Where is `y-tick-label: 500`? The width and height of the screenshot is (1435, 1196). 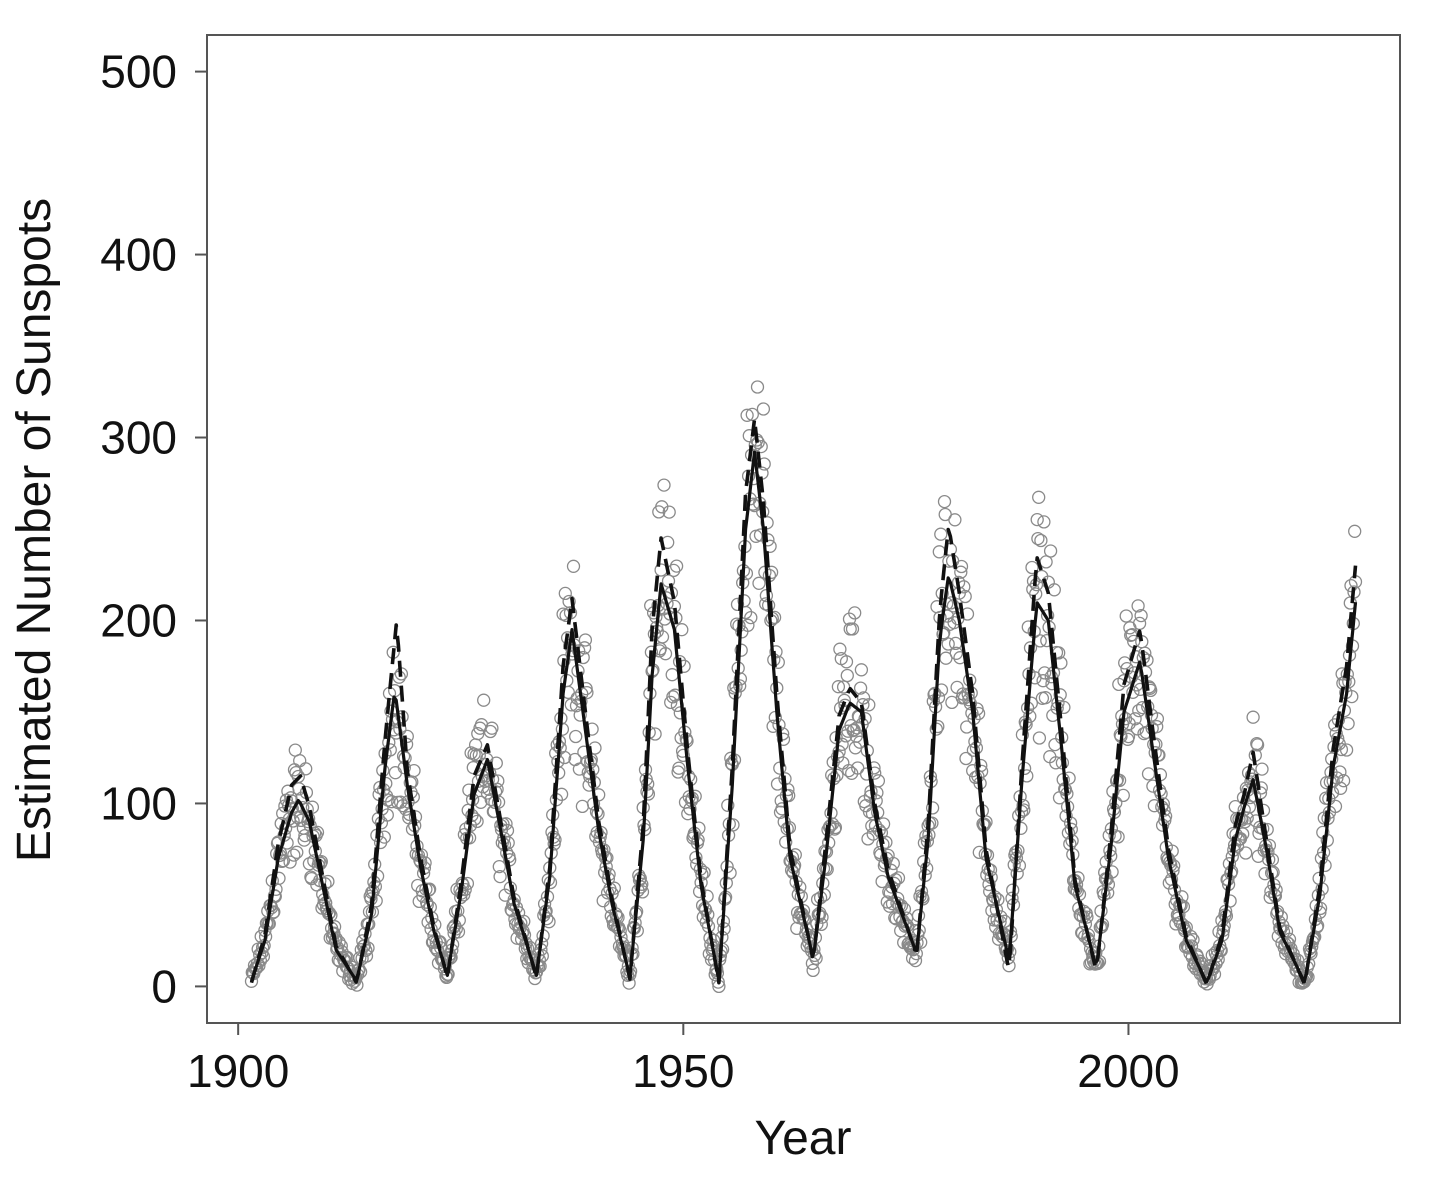
y-tick-label: 500 is located at coordinates (138, 72).